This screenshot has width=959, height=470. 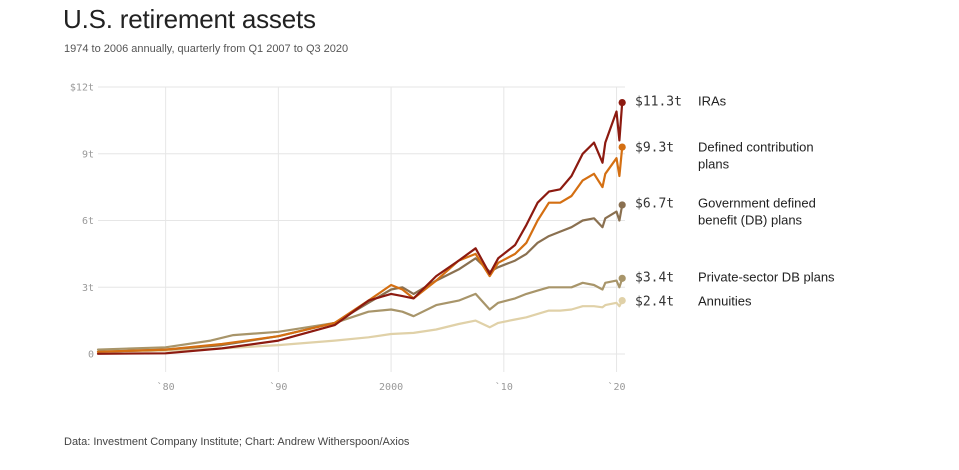 What do you see at coordinates (91, 355) in the screenshot?
I see `y-tick-label: 0` at bounding box center [91, 355].